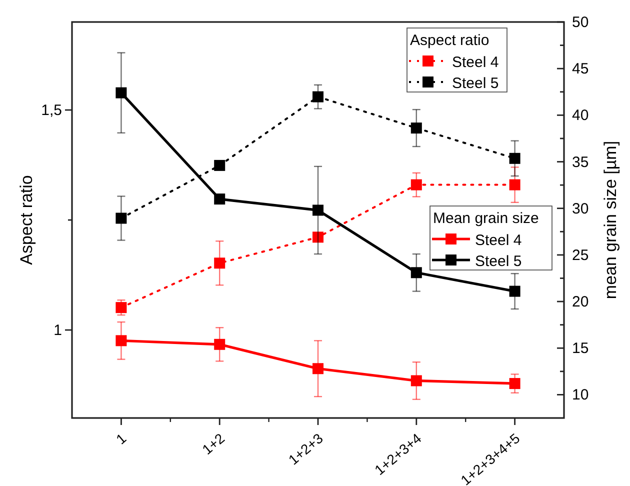 The width and height of the screenshot is (630, 486). What do you see at coordinates (26, 220) in the screenshot?
I see `y-axis-title: Aspect ratio` at bounding box center [26, 220].